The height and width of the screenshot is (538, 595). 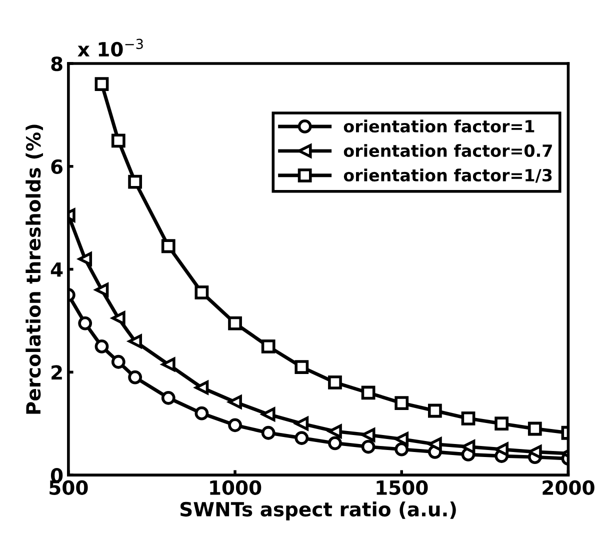 I want to click on x-tick-label: 2000, so click(x=568, y=487).